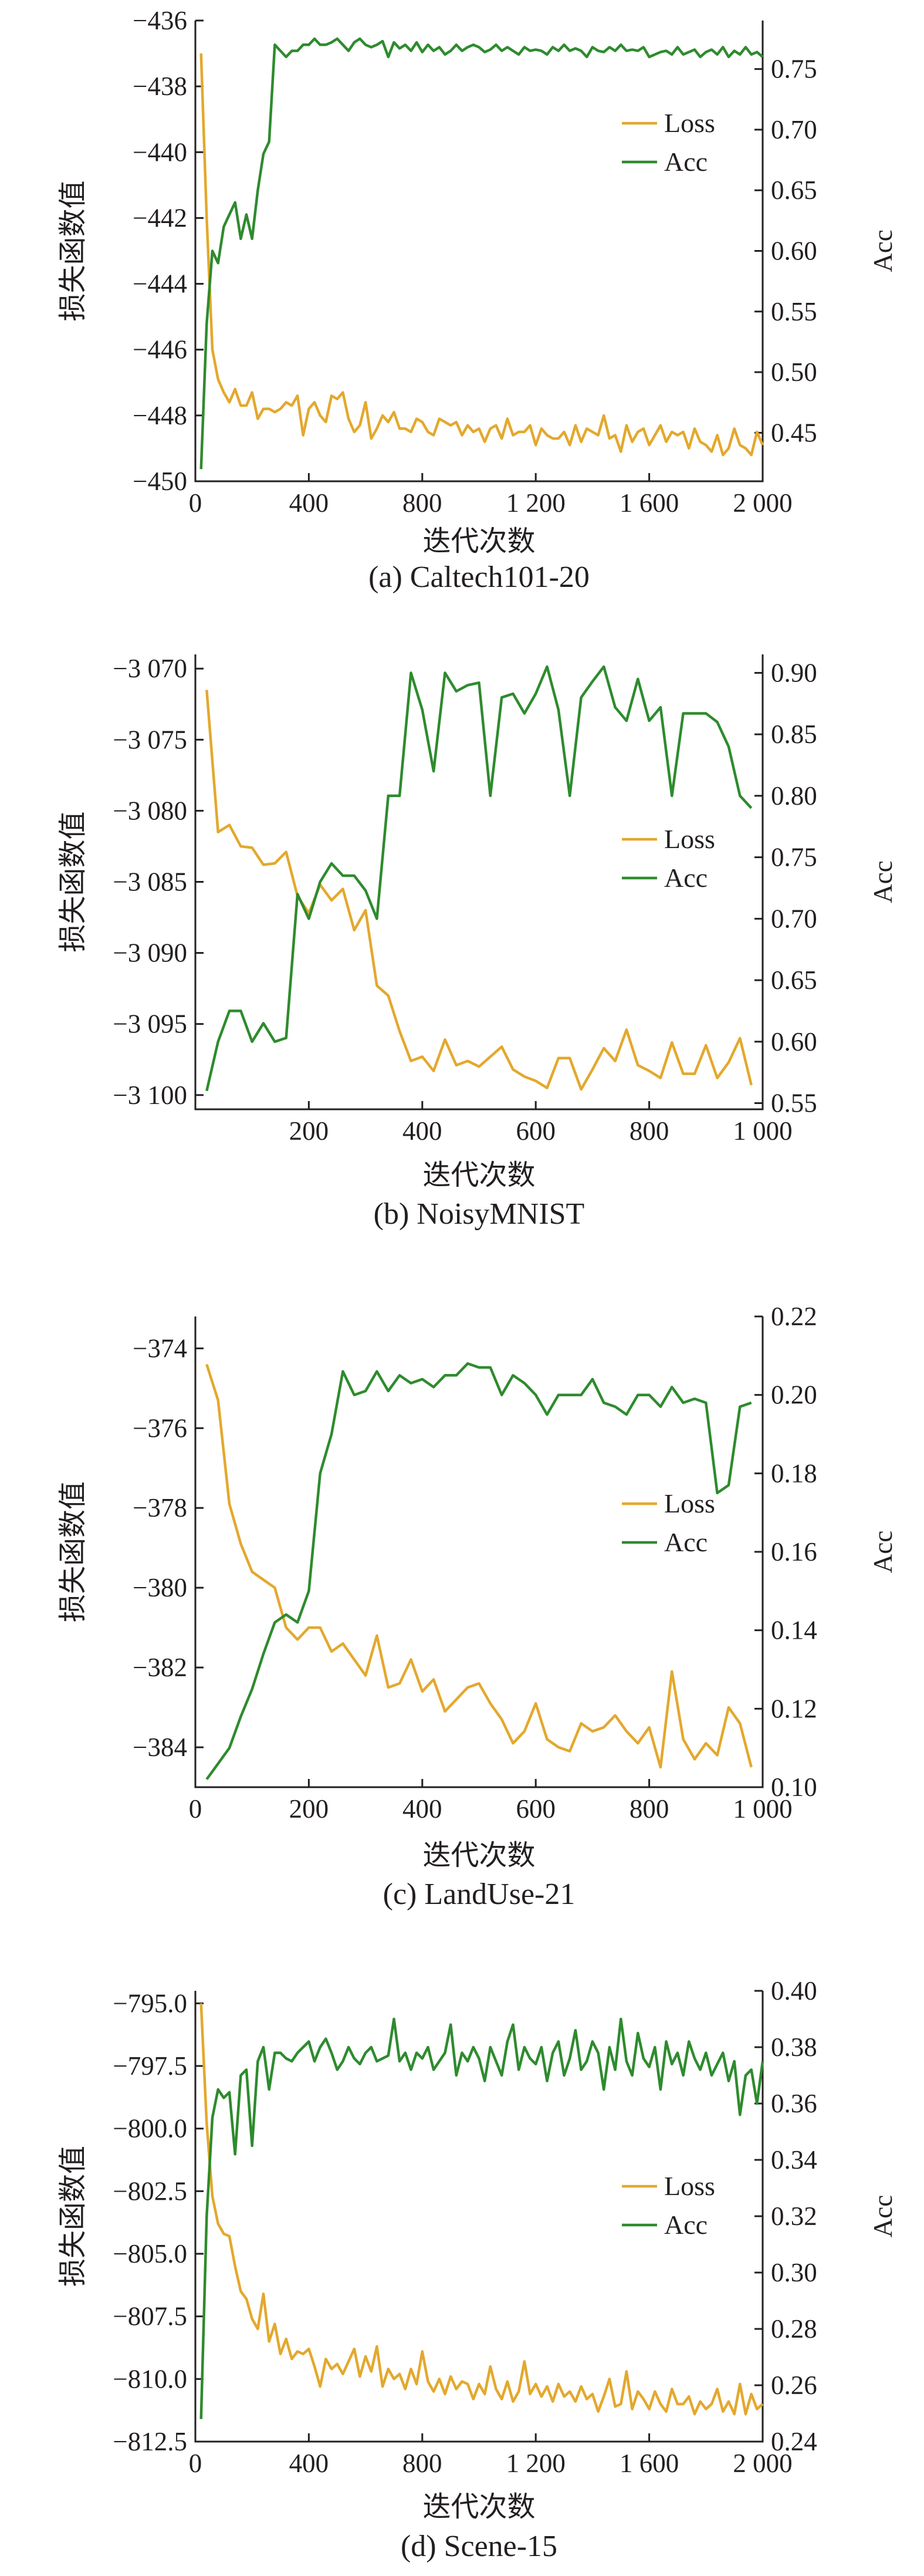 This screenshot has width=924, height=2576. What do you see at coordinates (160, 1507) in the screenshot?
I see `y-tick-label: −378` at bounding box center [160, 1507].